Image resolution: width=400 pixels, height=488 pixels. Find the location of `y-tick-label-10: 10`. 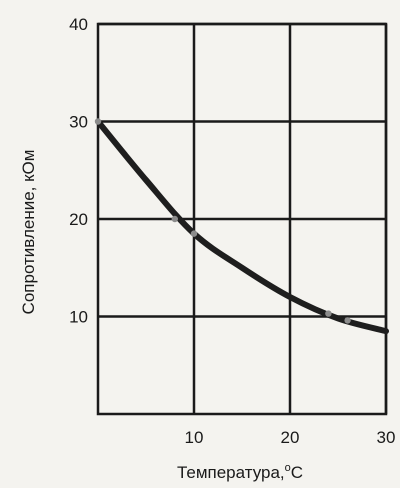

y-tick-label-10: 10 is located at coordinates (78, 317).